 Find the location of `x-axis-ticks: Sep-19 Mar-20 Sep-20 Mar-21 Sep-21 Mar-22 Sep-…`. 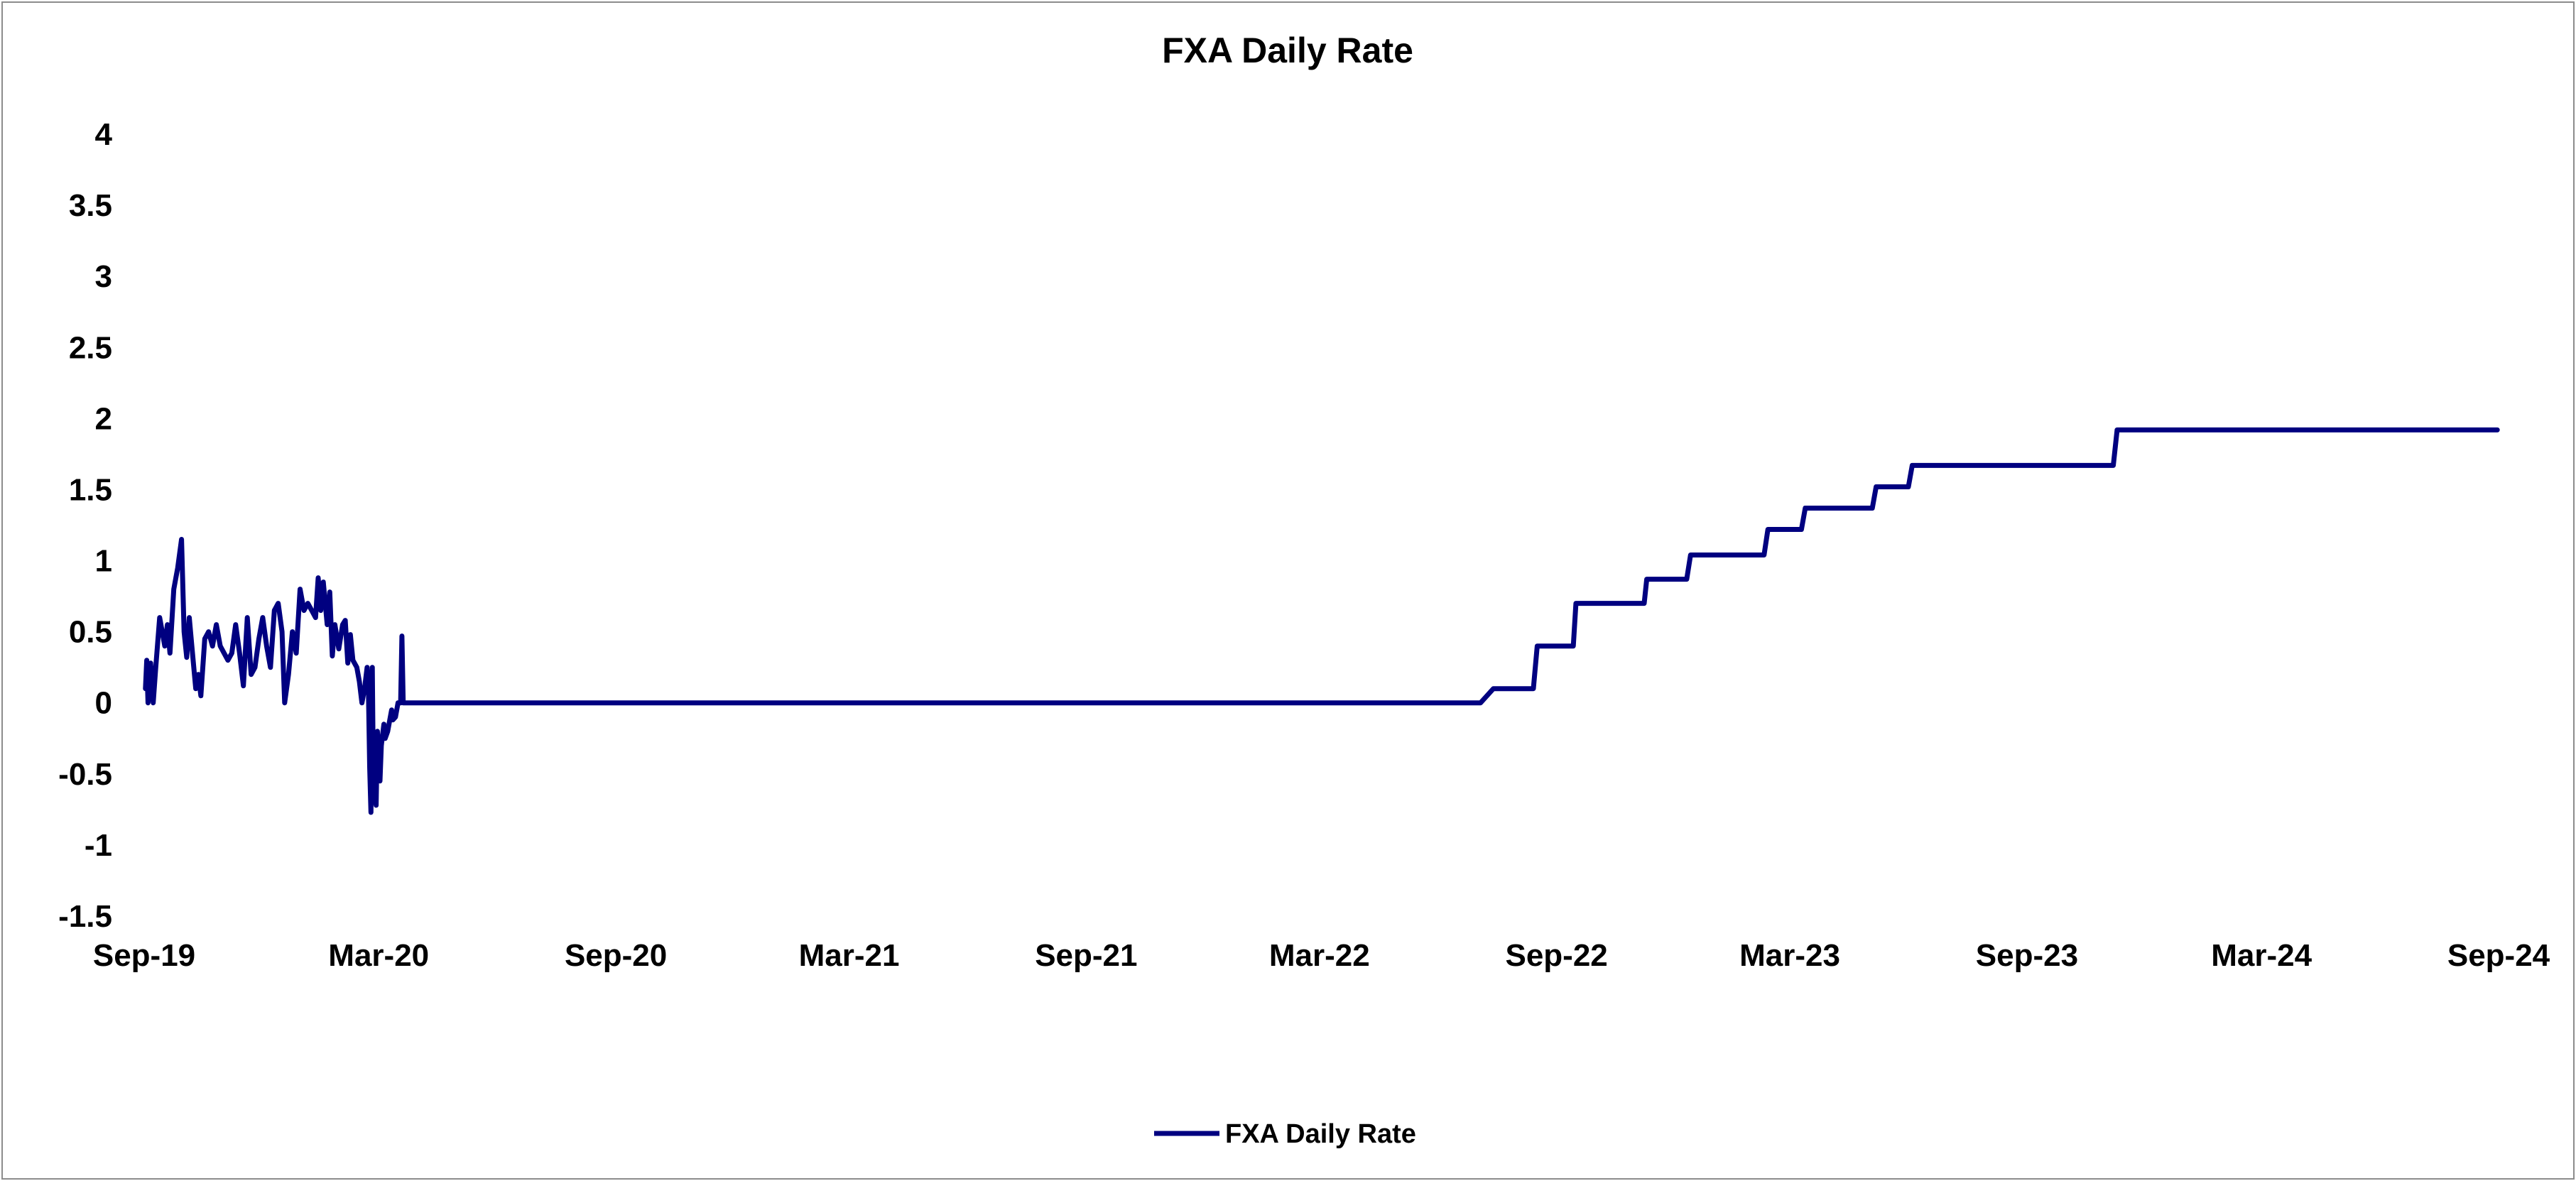

x-axis-ticks: Sep-19 Mar-20 Sep-20 Mar-21 Sep-21 Mar-22 Sep-… is located at coordinates (1321, 955).